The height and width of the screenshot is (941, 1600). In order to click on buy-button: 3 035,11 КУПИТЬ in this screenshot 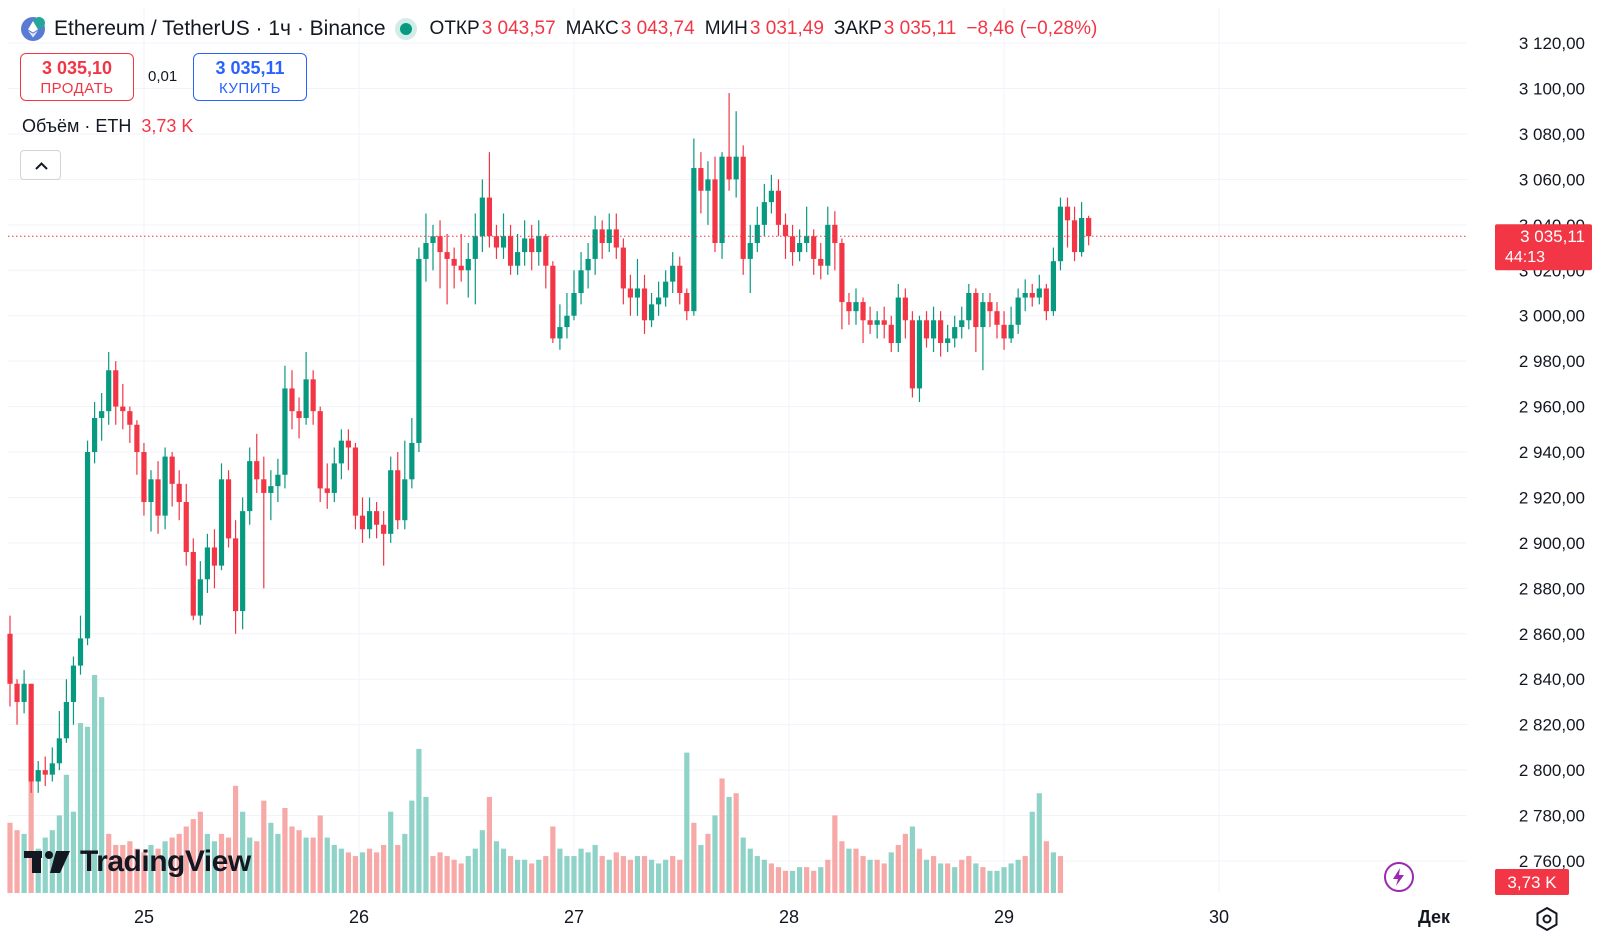, I will do `click(250, 77)`.